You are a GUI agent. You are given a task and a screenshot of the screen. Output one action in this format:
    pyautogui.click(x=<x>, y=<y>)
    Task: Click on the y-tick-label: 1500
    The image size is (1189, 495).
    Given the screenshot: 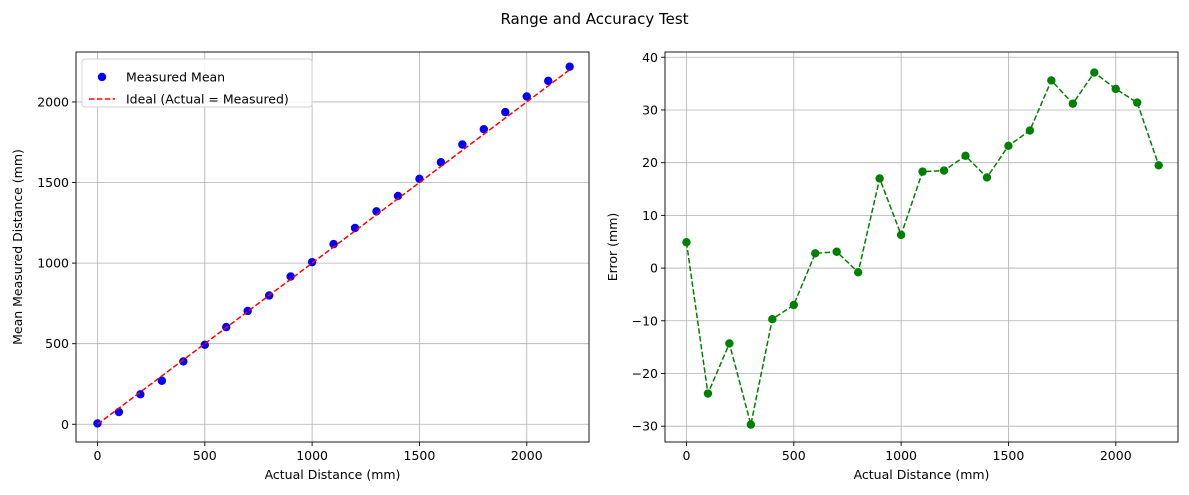 What is the action you would take?
    pyautogui.click(x=53, y=182)
    